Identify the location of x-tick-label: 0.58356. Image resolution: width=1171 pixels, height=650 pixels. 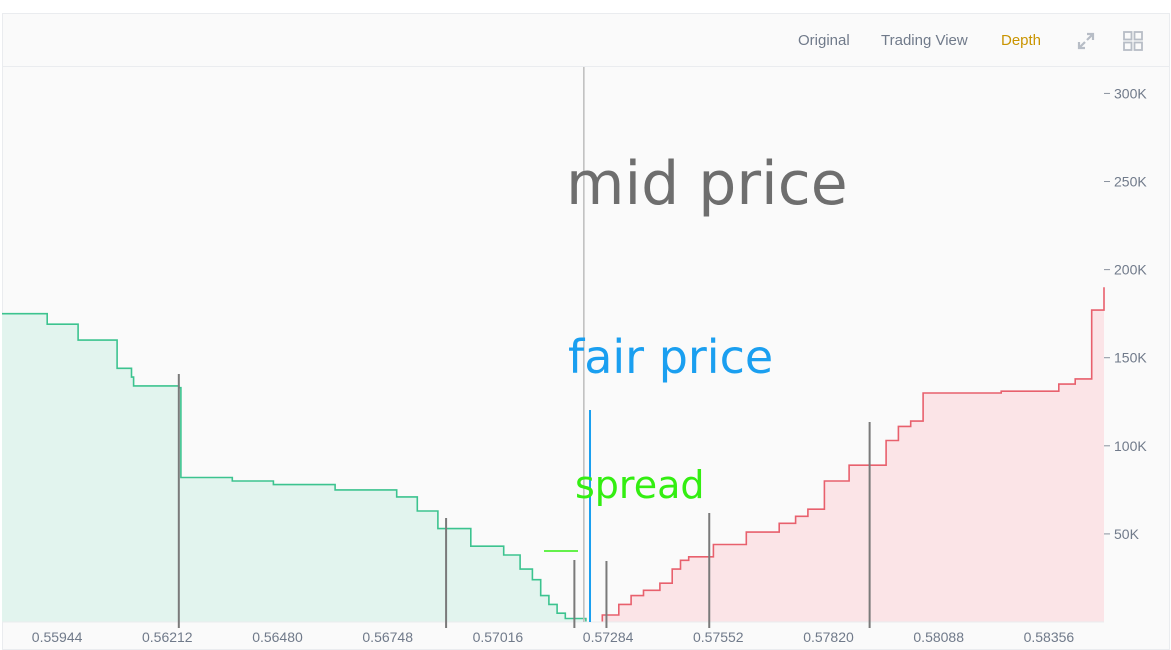
(1049, 637).